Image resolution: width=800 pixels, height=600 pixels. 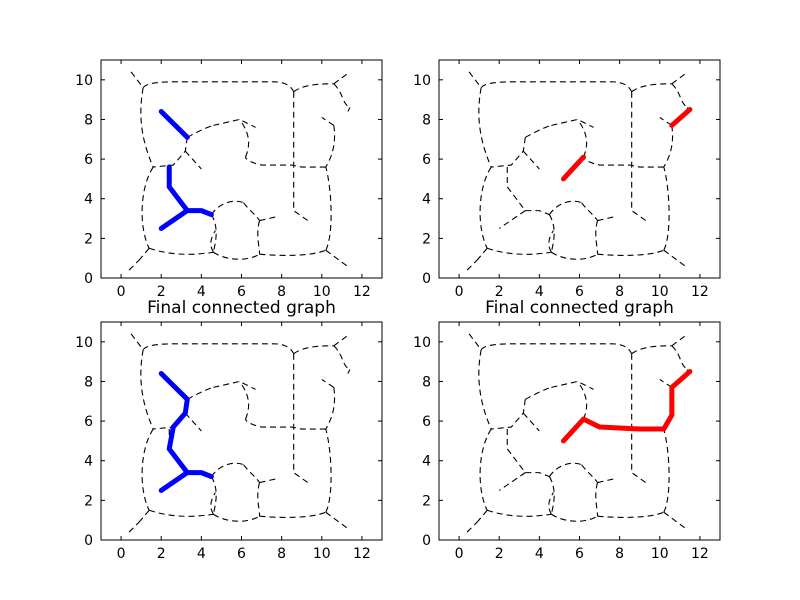 What do you see at coordinates (121, 554) in the screenshot?
I see `x-tick-label: 0` at bounding box center [121, 554].